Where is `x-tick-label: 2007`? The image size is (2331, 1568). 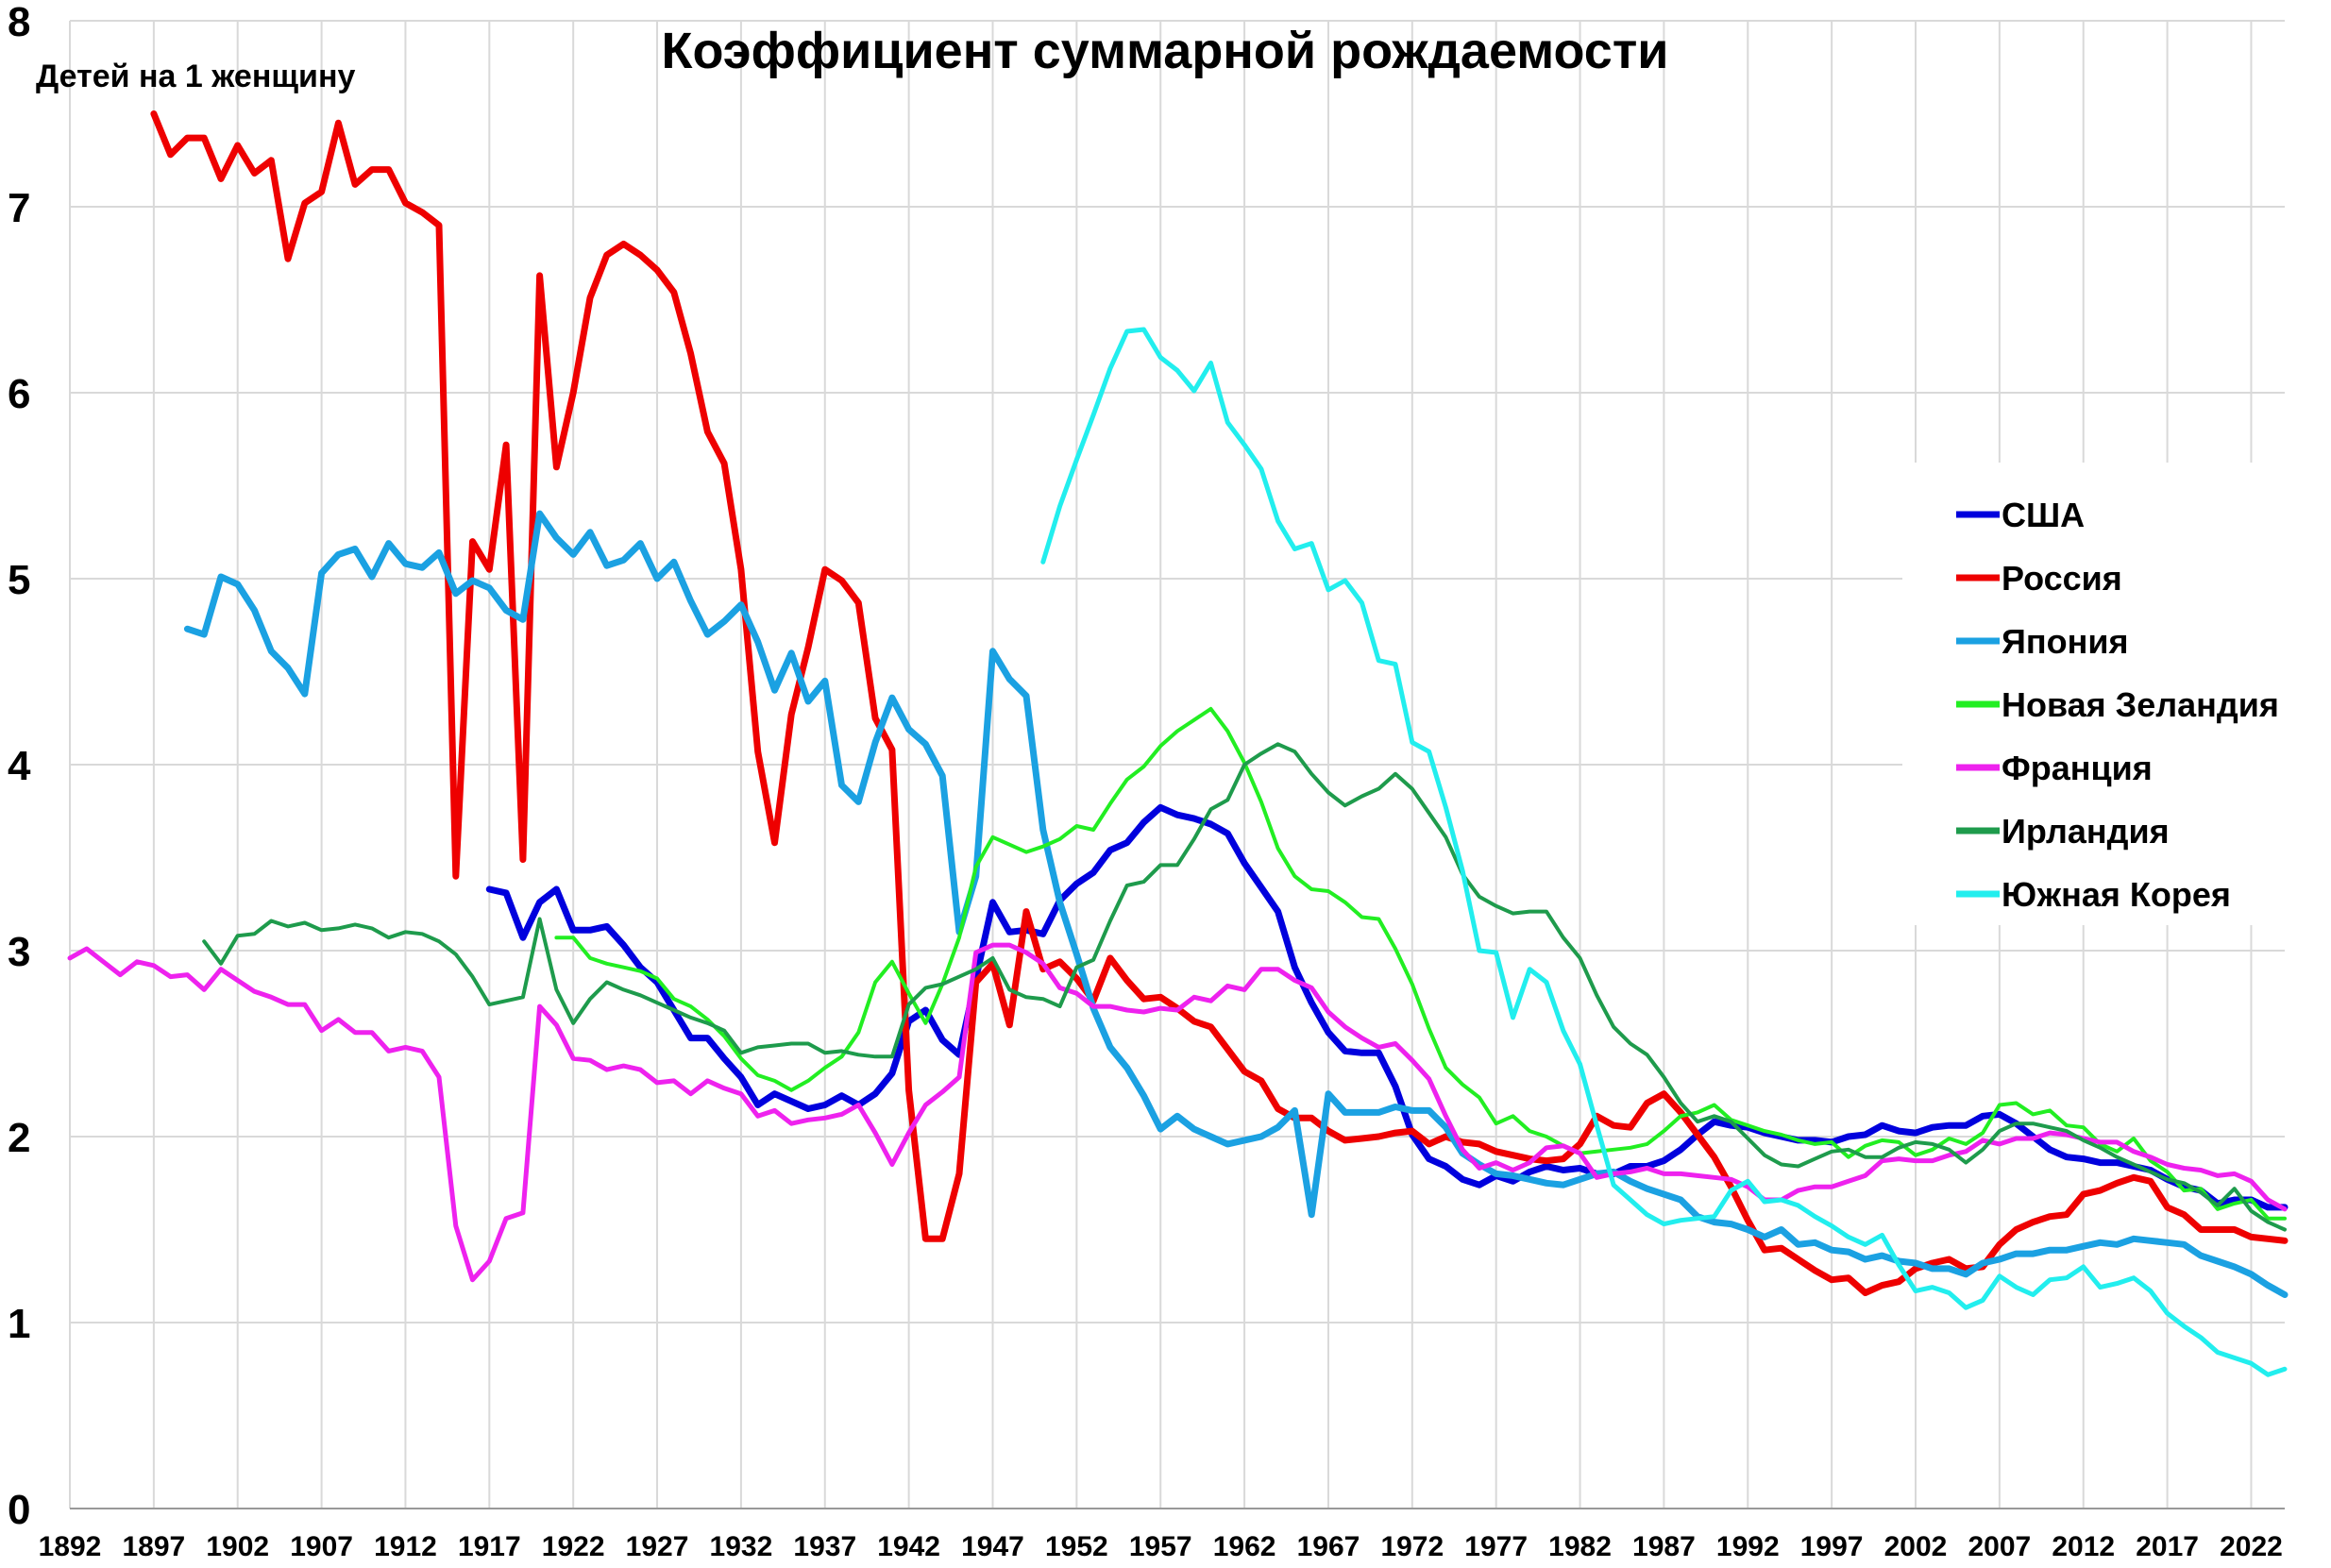
x-tick-label: 2007 is located at coordinates (1999, 1546).